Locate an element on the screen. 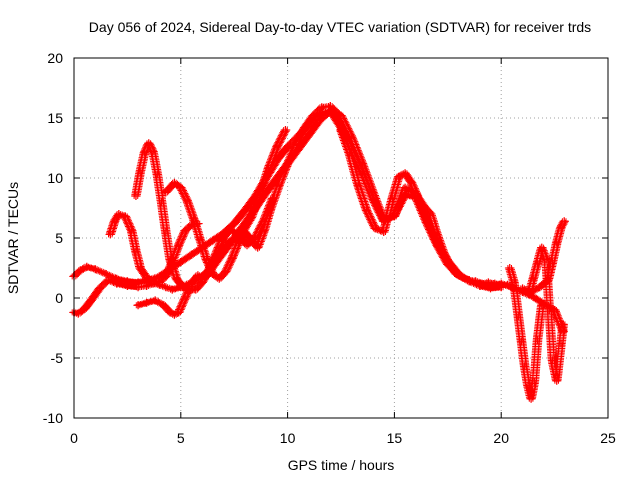 The width and height of the screenshot is (640, 480). y-tick-label: -5 is located at coordinates (57, 358).